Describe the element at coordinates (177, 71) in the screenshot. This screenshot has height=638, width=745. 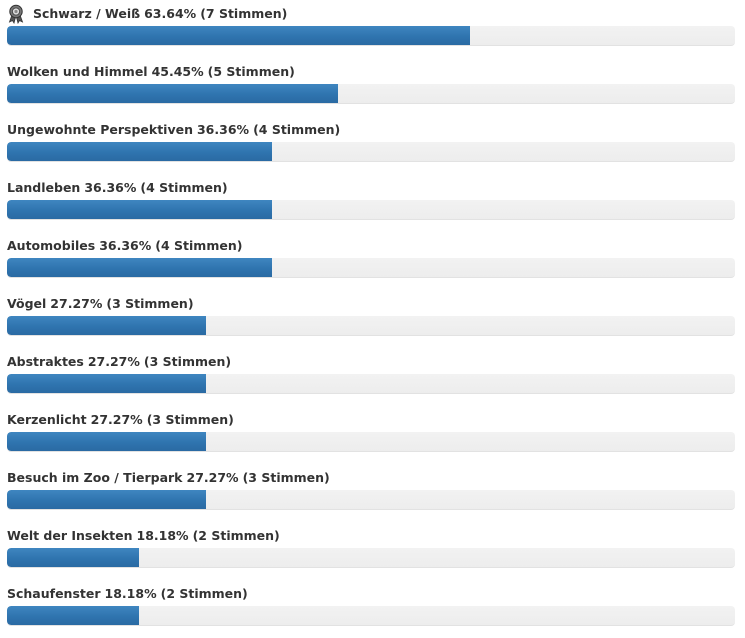
I see `option-percent: 45.45%` at that location.